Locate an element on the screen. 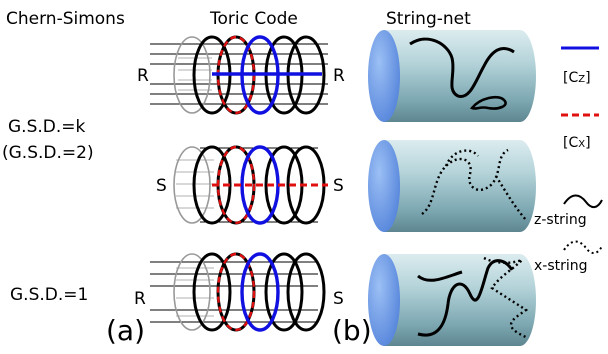  stringnet-cylinder-middle is located at coordinates (452, 186).